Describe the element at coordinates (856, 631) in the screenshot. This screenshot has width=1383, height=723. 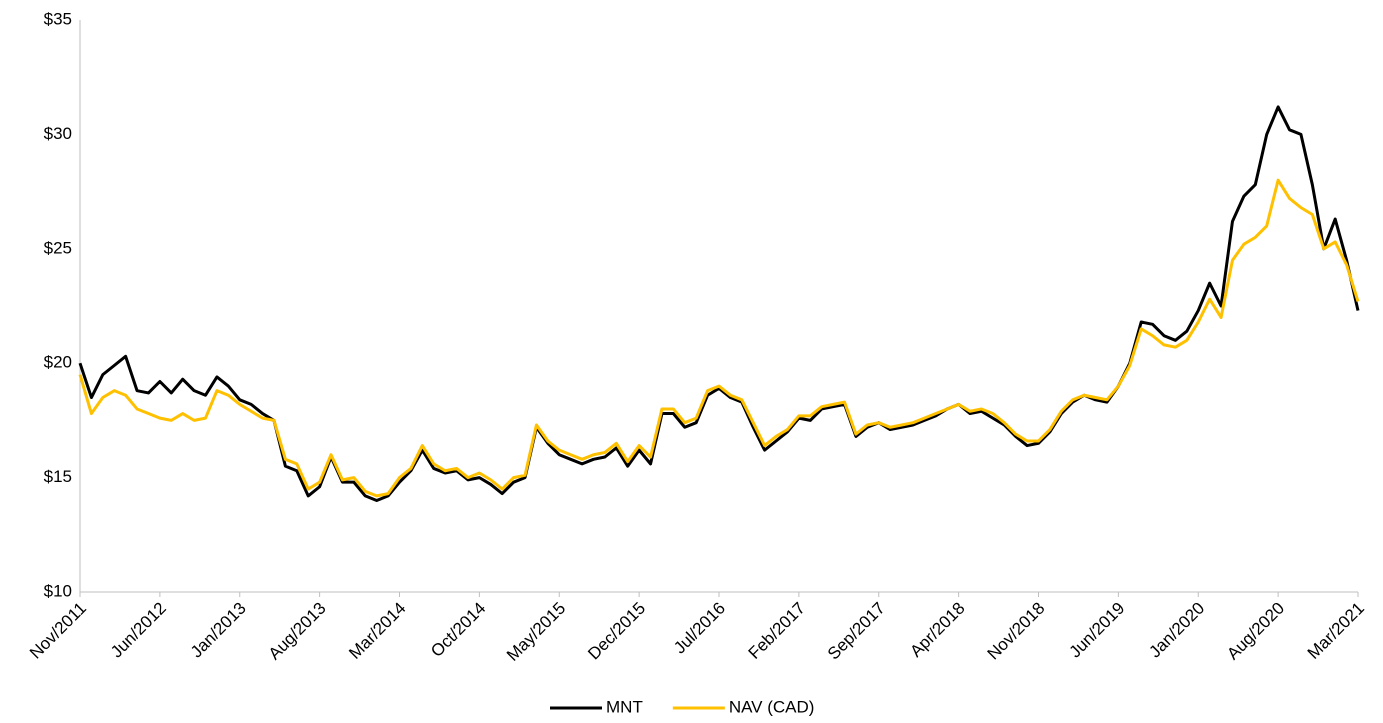
I see `x-tick-label: Sep/2017` at that location.